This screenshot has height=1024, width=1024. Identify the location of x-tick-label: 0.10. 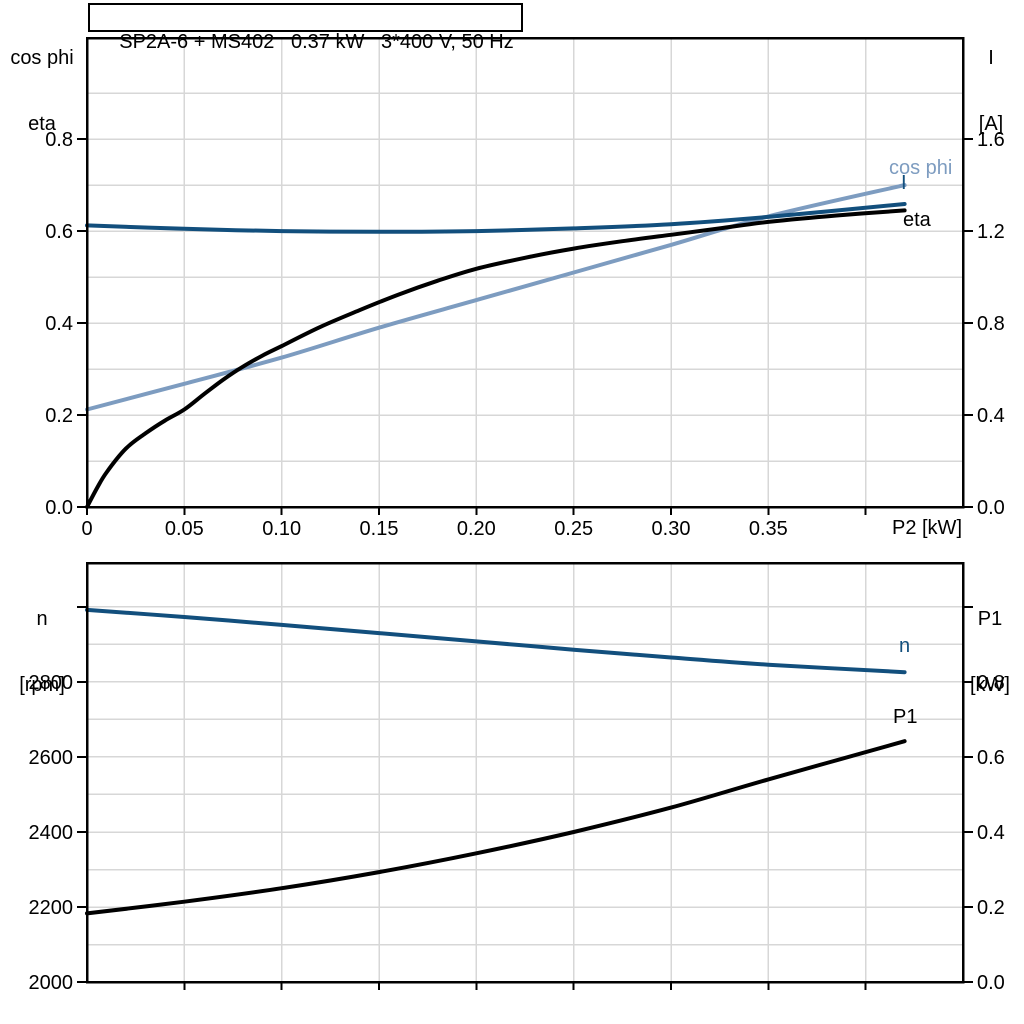
(281, 529).